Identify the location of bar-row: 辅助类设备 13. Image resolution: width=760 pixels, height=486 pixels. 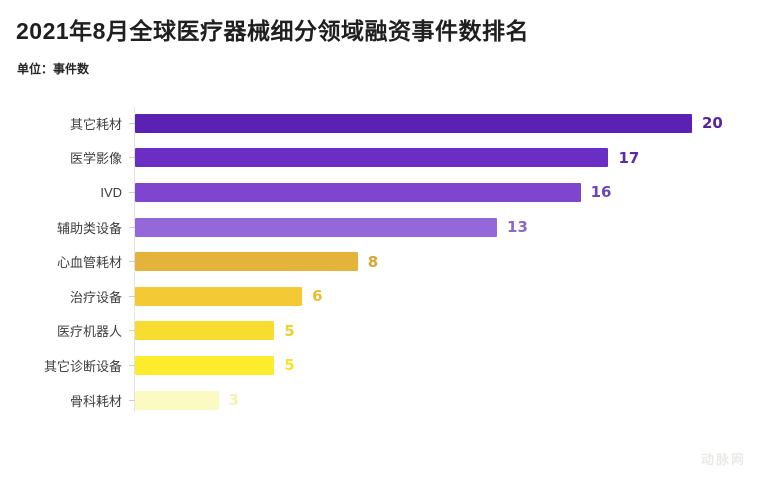
(380, 227).